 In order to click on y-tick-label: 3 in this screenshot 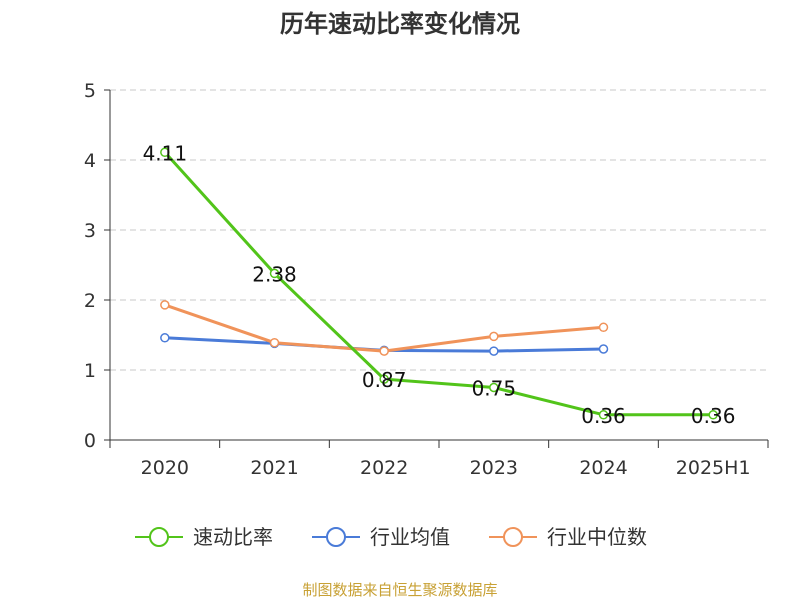, I will do `click(90, 231)`.